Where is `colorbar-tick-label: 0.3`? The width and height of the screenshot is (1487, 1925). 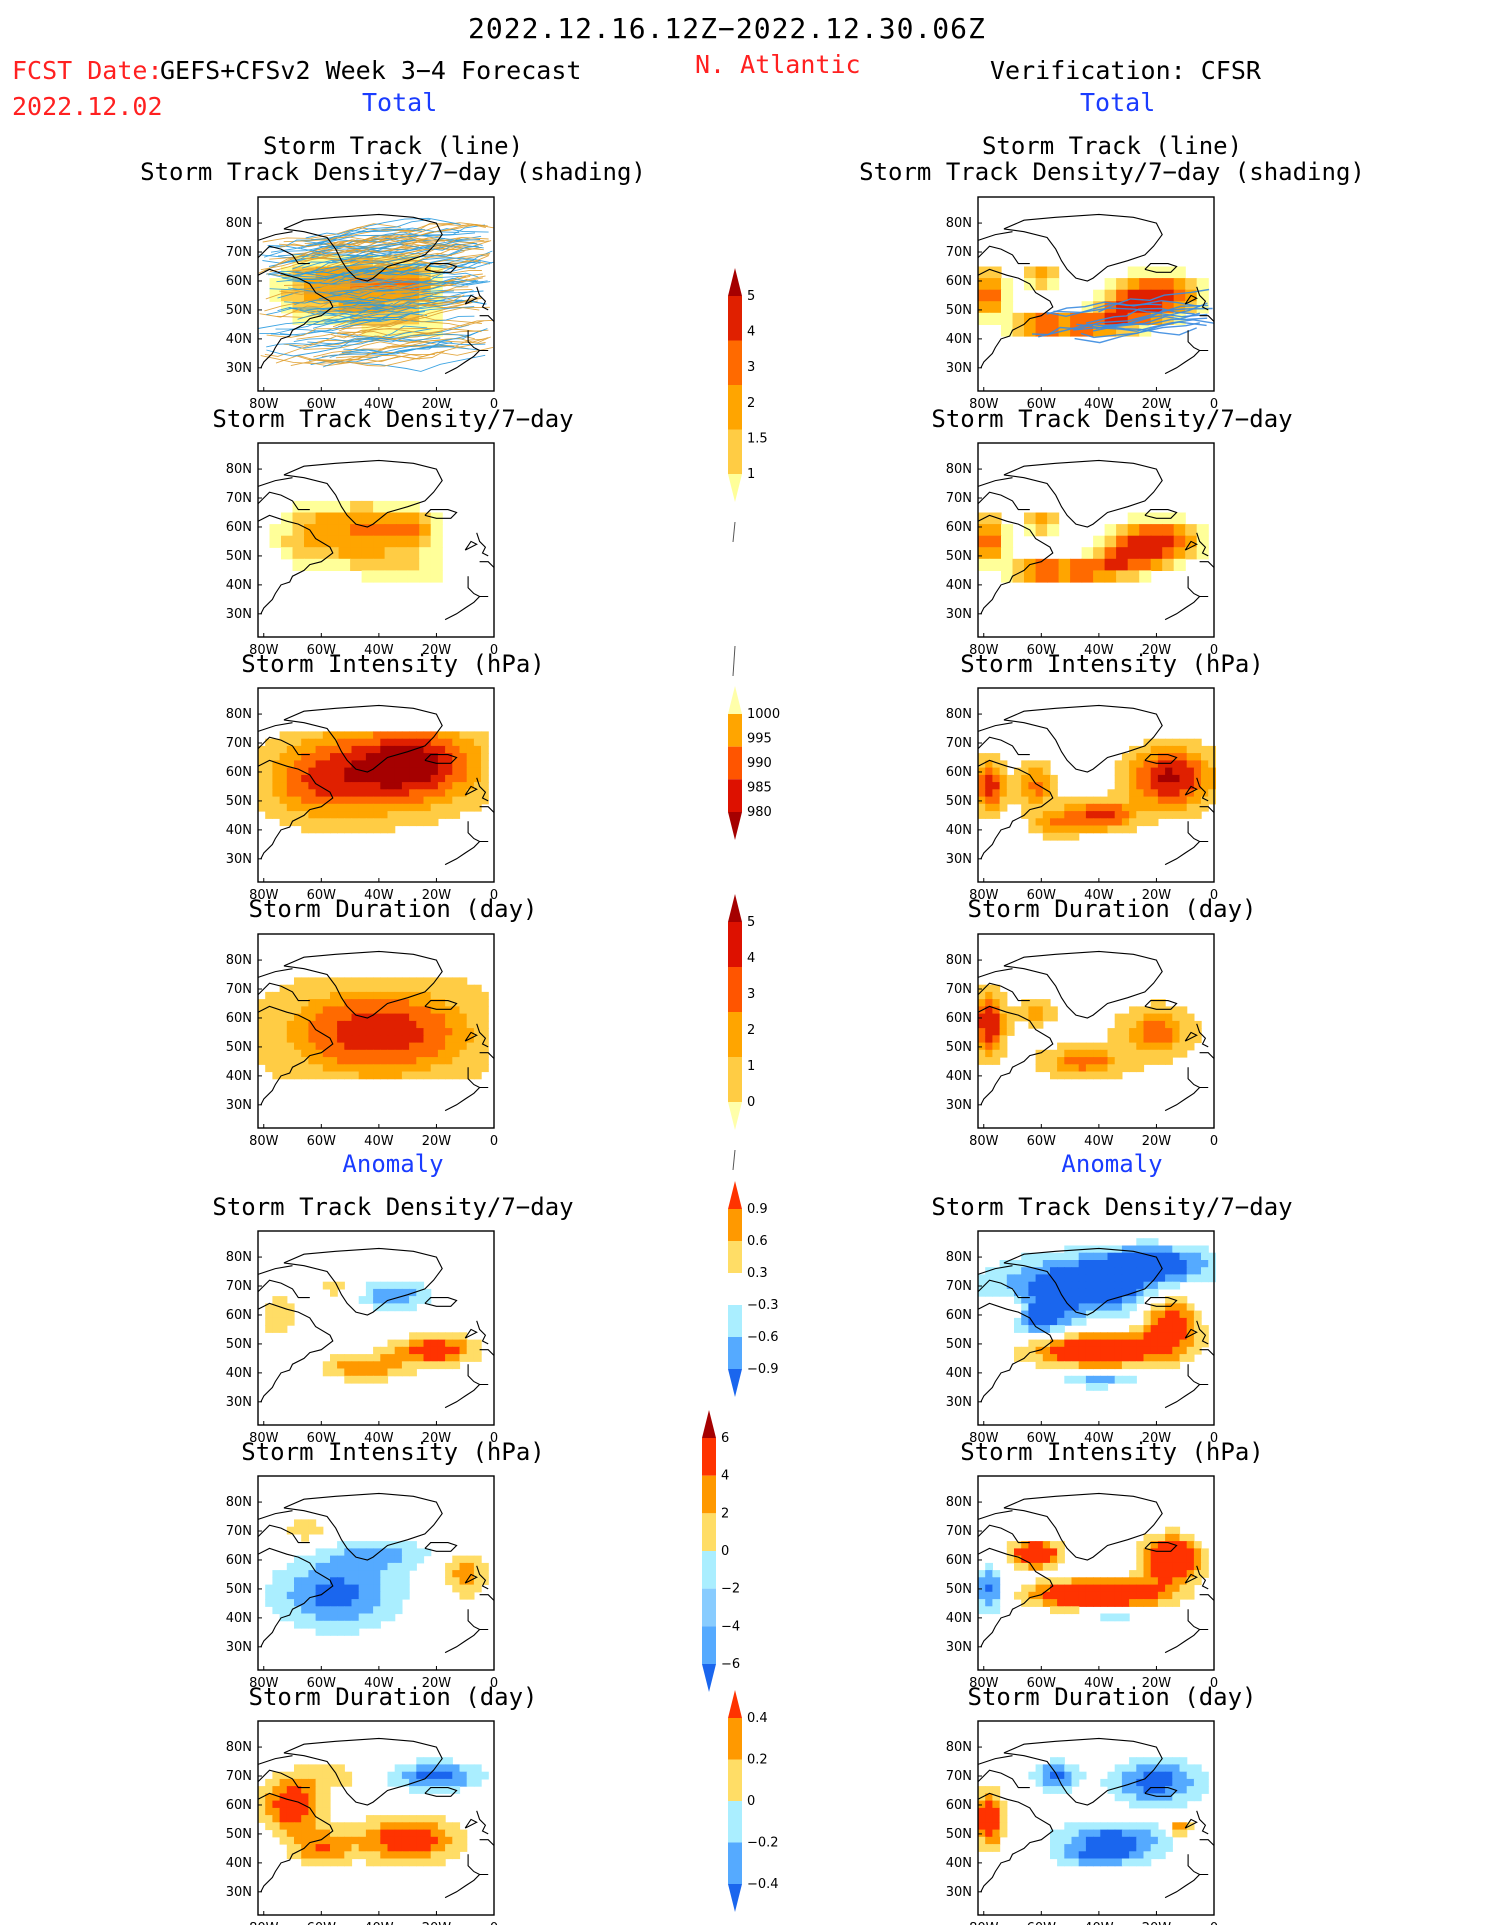 colorbar-tick-label: 0.3 is located at coordinates (757, 1273).